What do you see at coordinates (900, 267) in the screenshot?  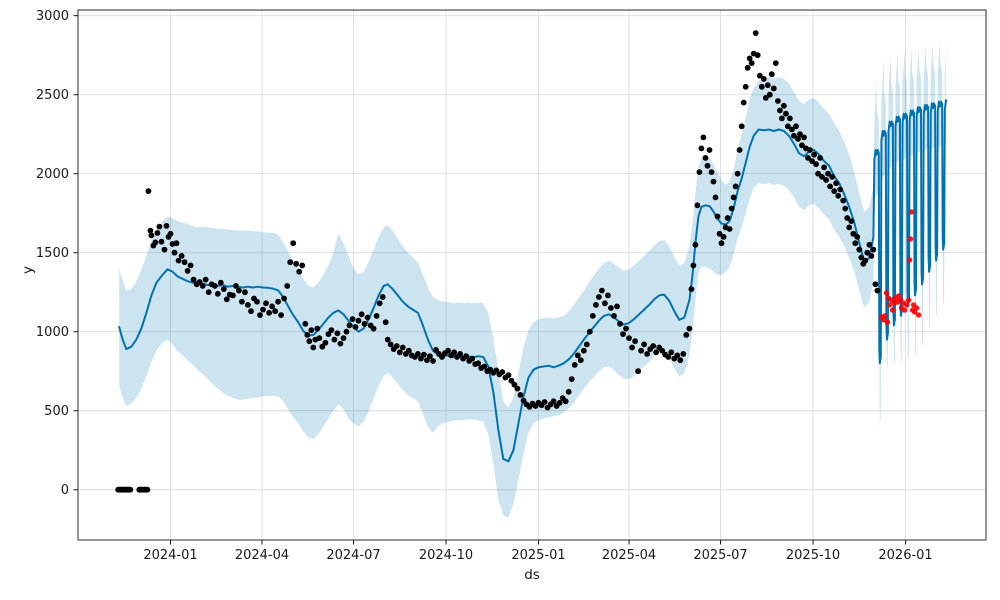 I see `recent-actuals-points` at bounding box center [900, 267].